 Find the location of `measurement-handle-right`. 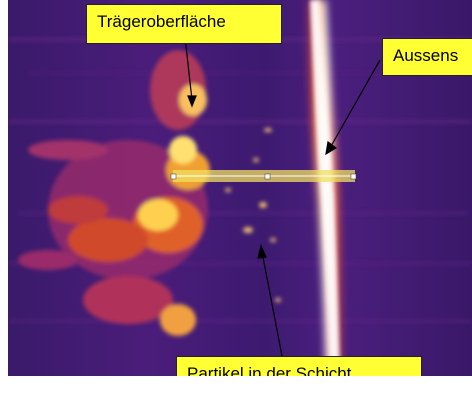

measurement-handle-right is located at coordinates (353, 176).